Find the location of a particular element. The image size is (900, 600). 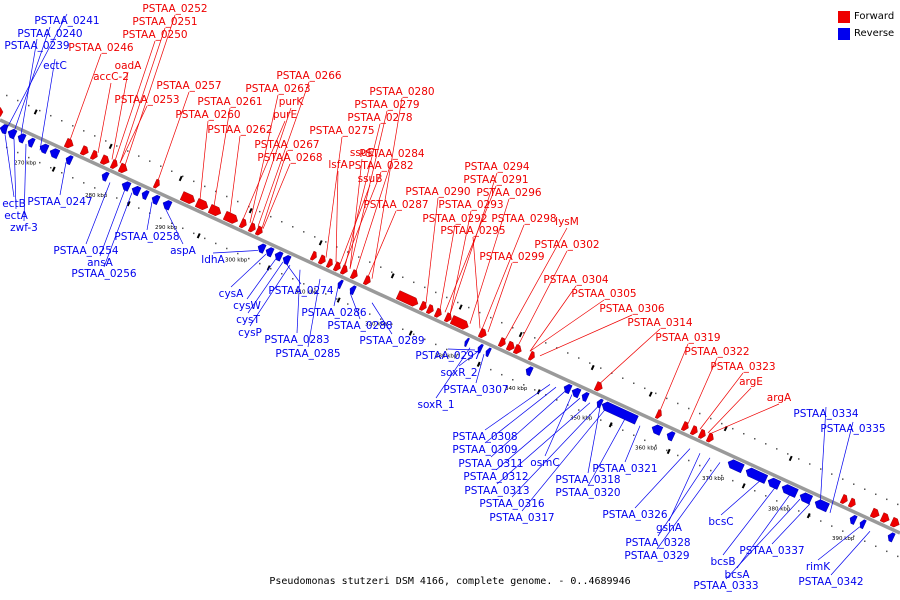

reverse-gene-label: PSTAA_0311 is located at coordinates (490, 464).